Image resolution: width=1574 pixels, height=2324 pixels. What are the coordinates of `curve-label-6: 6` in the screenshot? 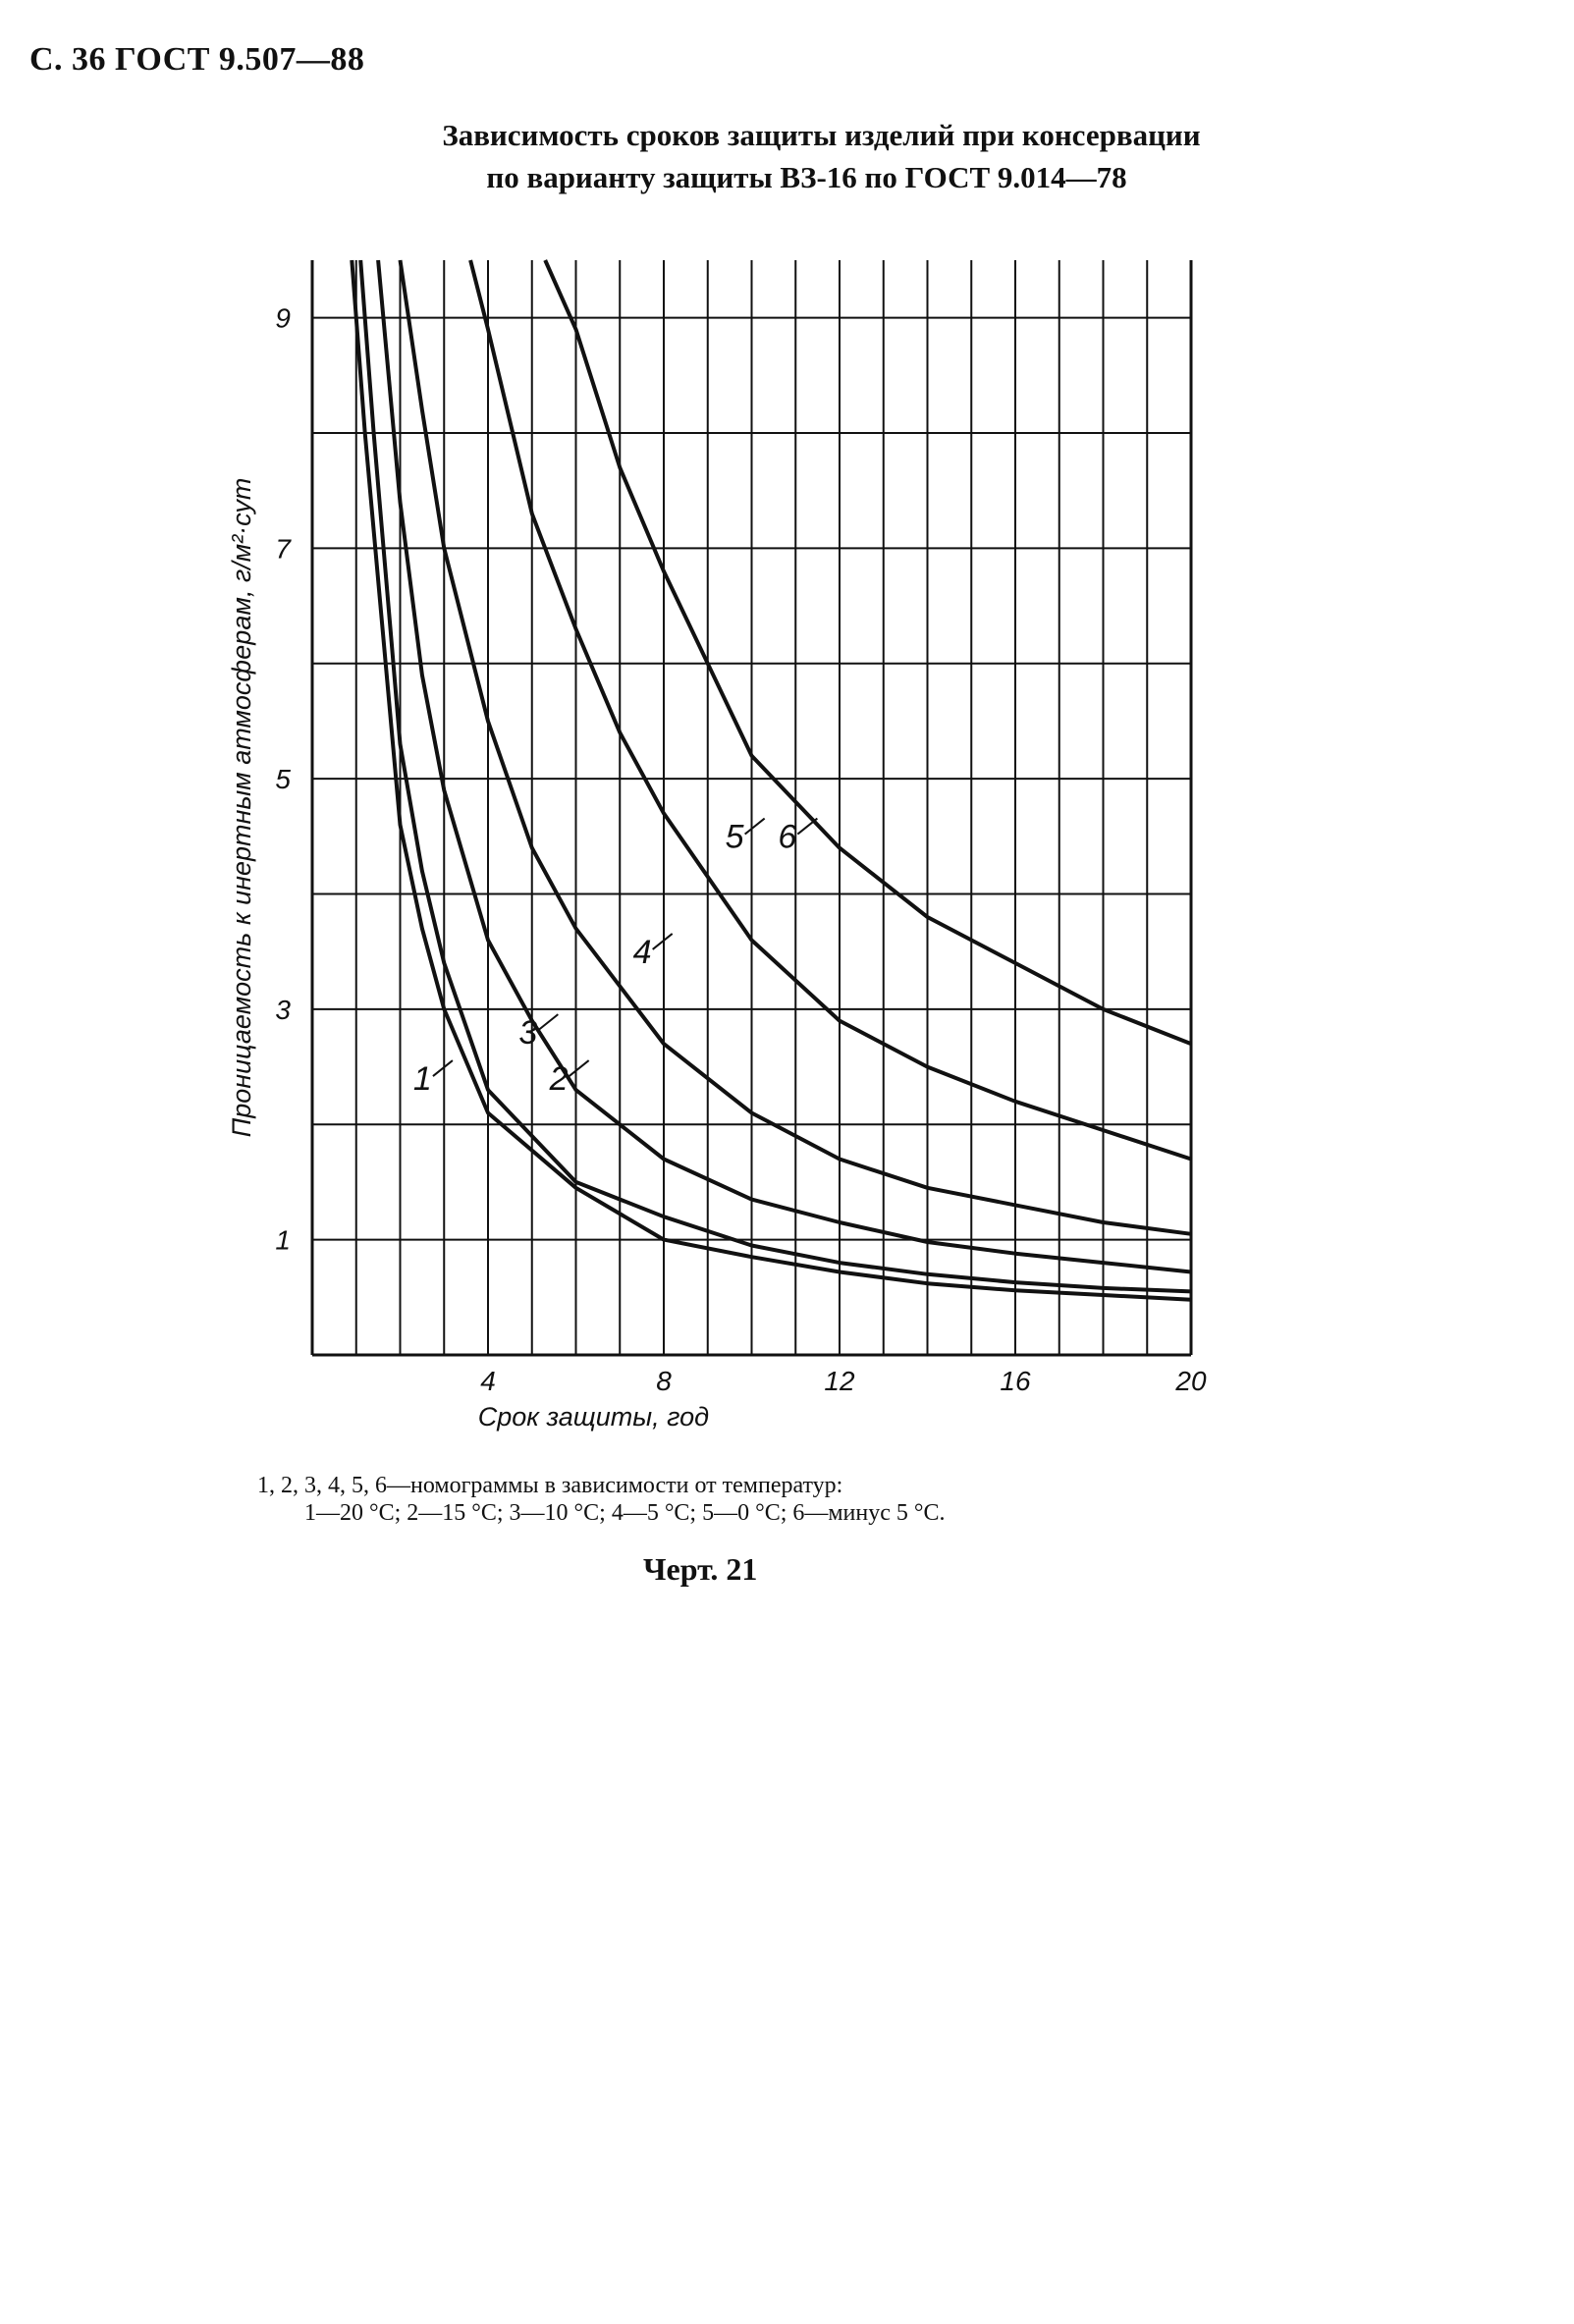 It's located at (787, 837).